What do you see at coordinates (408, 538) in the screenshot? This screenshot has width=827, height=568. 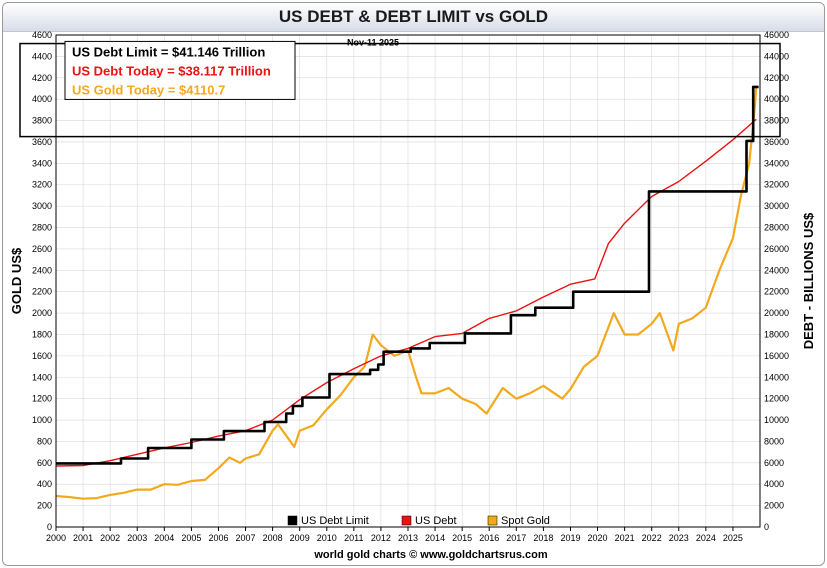 I see `x-tick-label: 2013` at bounding box center [408, 538].